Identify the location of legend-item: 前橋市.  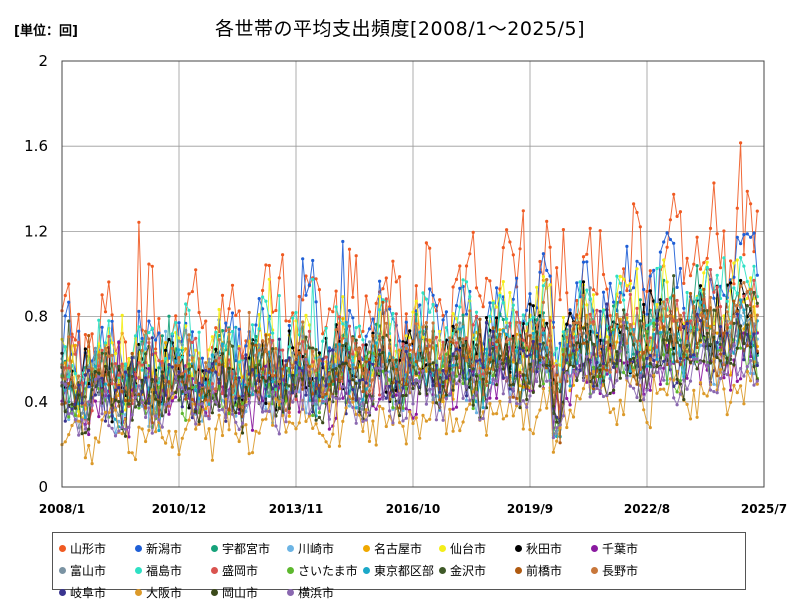
(553, 570).